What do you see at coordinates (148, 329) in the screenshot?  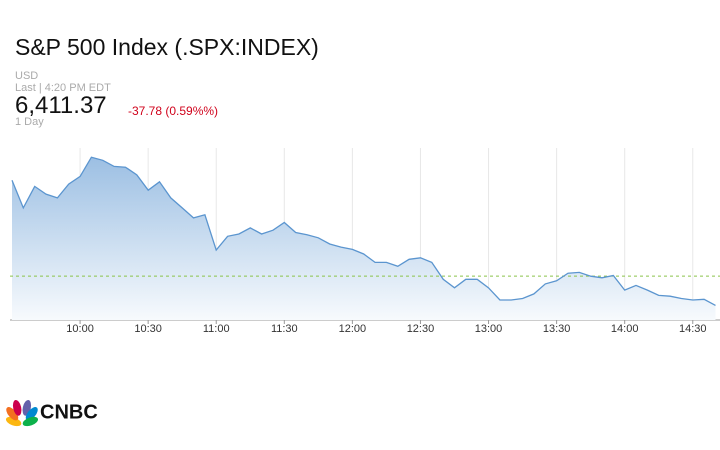 I see `x-tick-label: 10:30` at bounding box center [148, 329].